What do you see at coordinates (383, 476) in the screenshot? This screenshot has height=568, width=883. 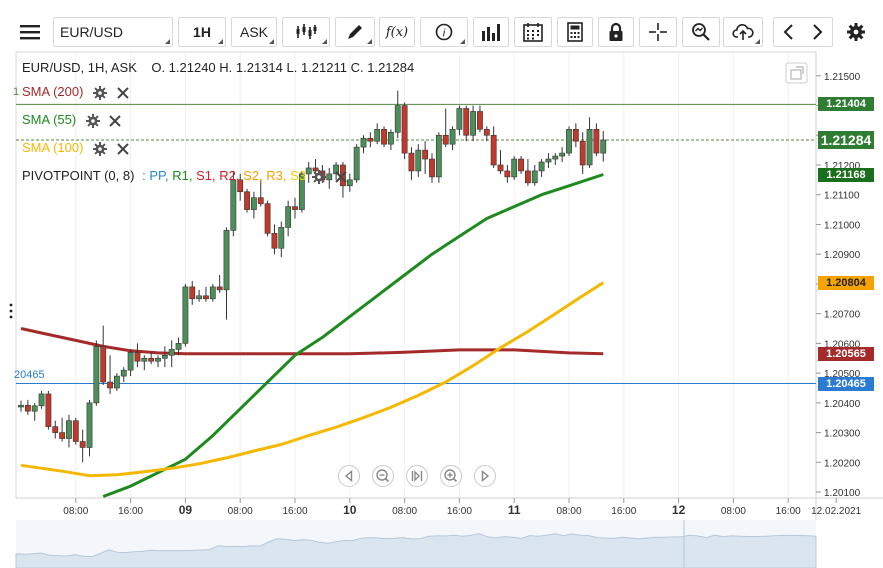 I see `zoom-out-button` at bounding box center [383, 476].